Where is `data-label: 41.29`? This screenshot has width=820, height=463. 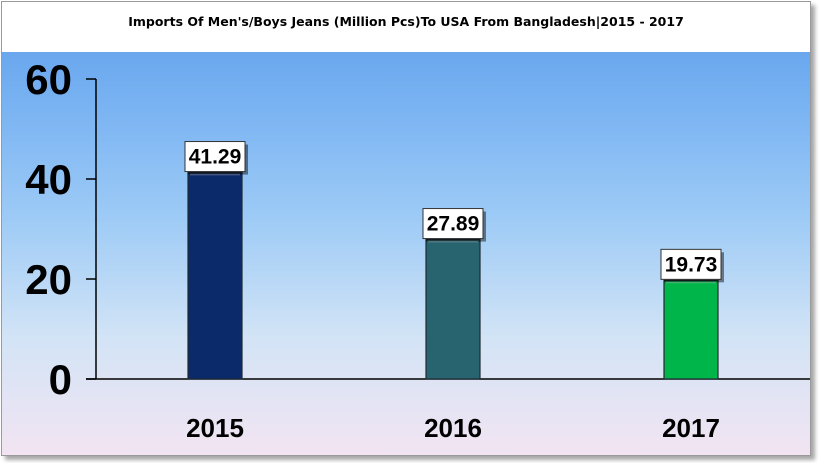
data-label: 41.29 is located at coordinates (215, 157).